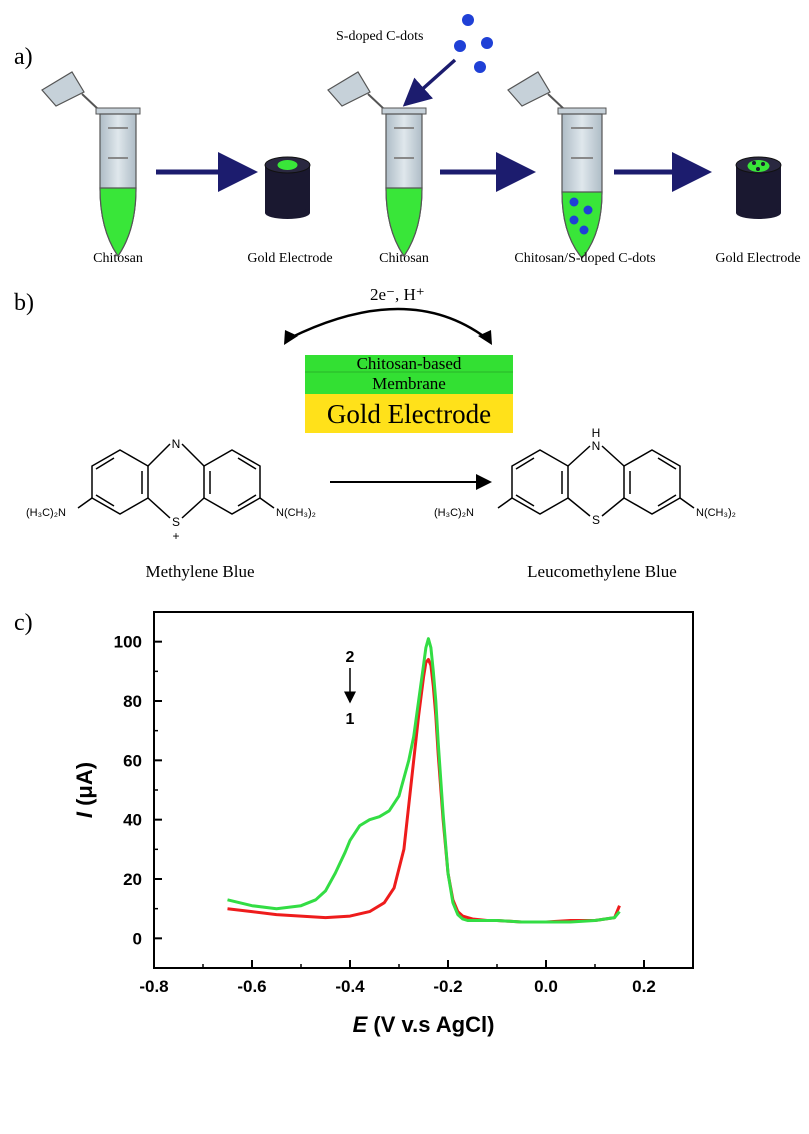 This screenshot has height=1134, width=809. Describe the element at coordinates (128, 642) in the screenshot. I see `y-tick-label: 100` at that location.